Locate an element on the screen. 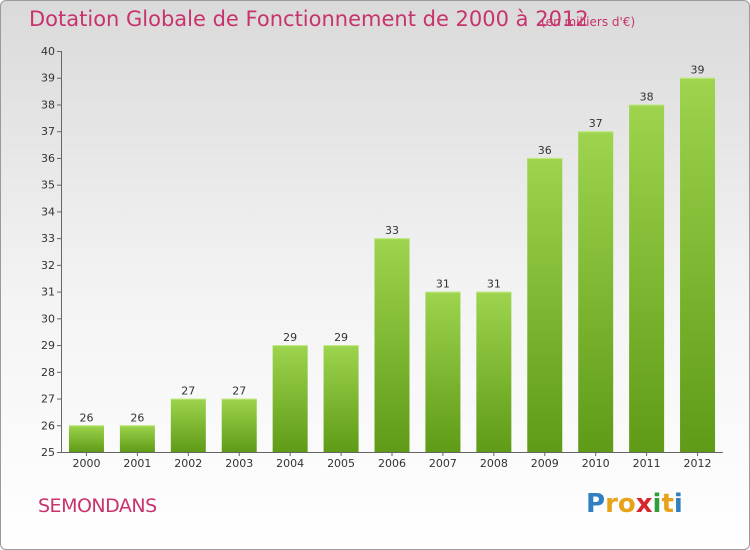 This screenshot has height=550, width=750. x-tick-label-2004: 2004 is located at coordinates (290, 463).